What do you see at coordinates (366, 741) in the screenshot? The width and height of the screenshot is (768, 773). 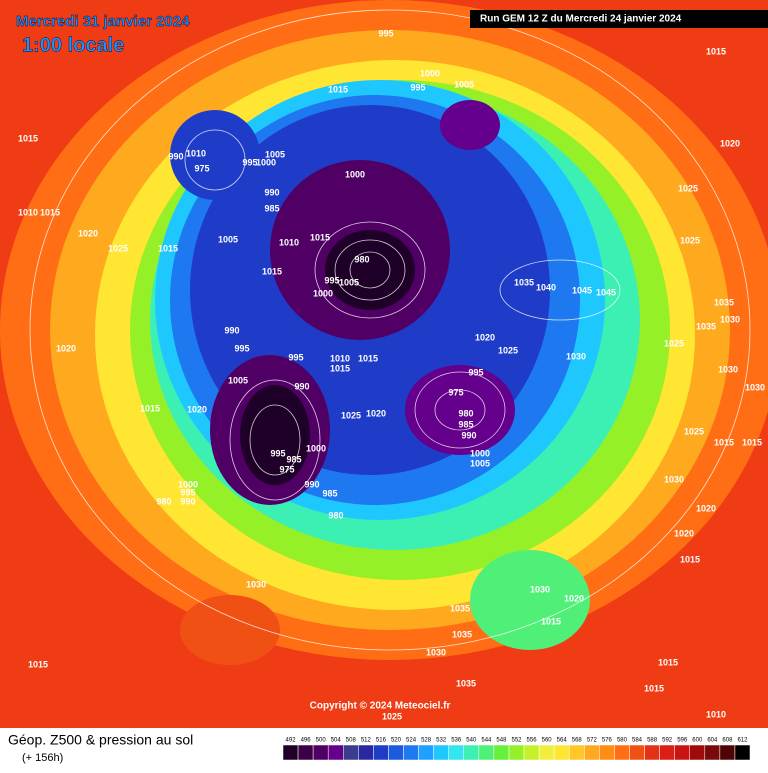 I see `legend-label: 512` at bounding box center [366, 741].